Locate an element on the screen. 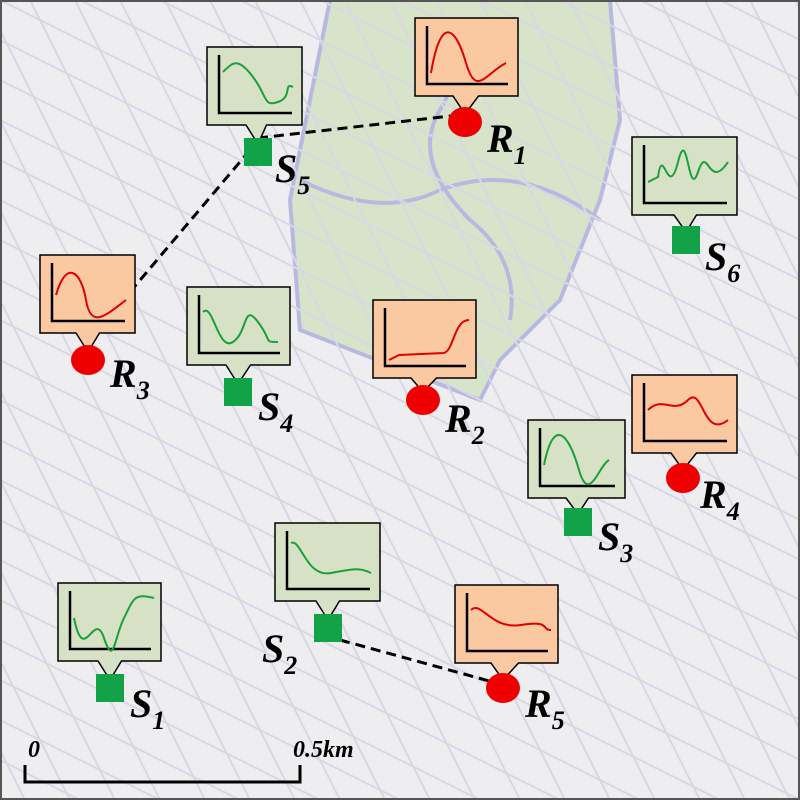 This screenshot has height=800, width=800. marker-label: R4 is located at coordinates (719, 499).